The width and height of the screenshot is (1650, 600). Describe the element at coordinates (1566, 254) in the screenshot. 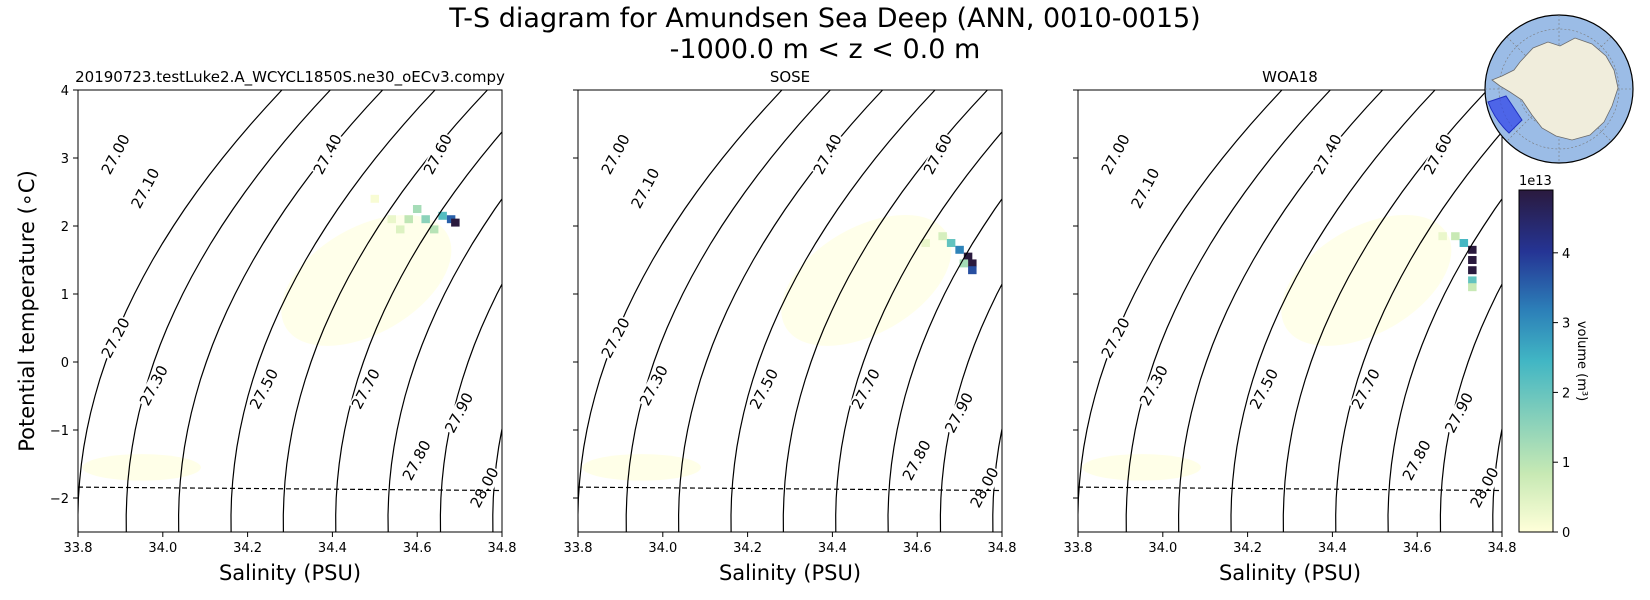

I see `colorbar-tick-label: 4` at that location.